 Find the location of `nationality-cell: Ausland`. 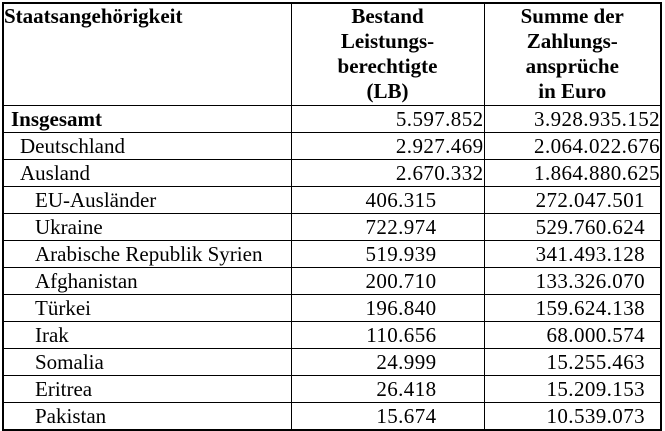

nationality-cell: Ausland is located at coordinates (147, 173).